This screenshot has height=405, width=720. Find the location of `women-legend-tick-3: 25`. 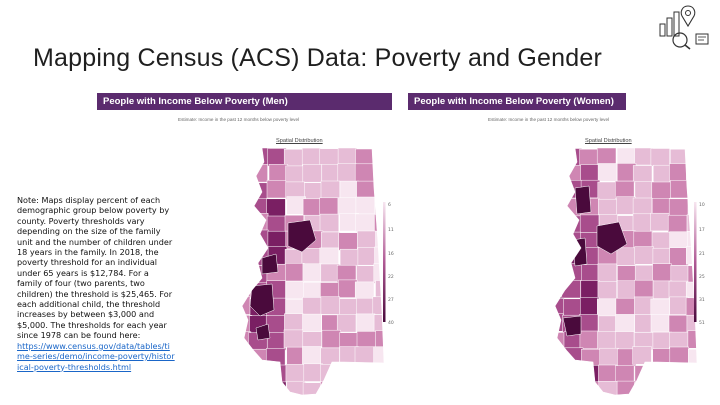

women-legend-tick-3: 25 is located at coordinates (702, 277).